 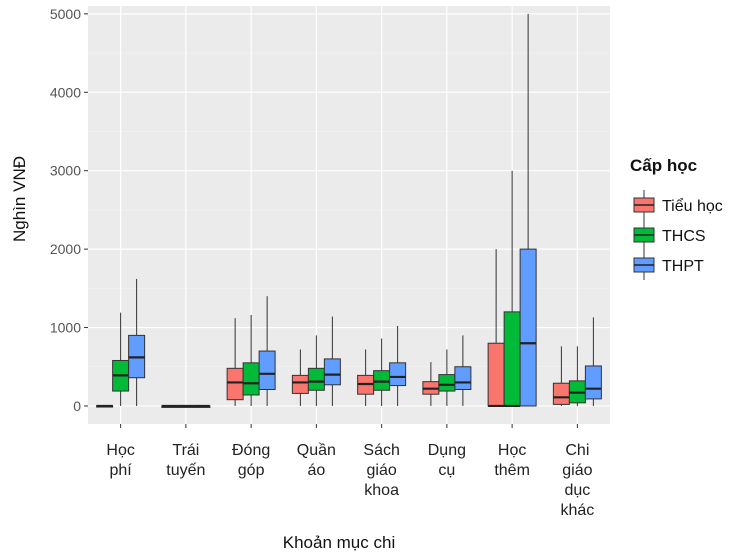 What do you see at coordinates (577, 450) in the screenshot?
I see `x-tick-label-line: Chi` at bounding box center [577, 450].